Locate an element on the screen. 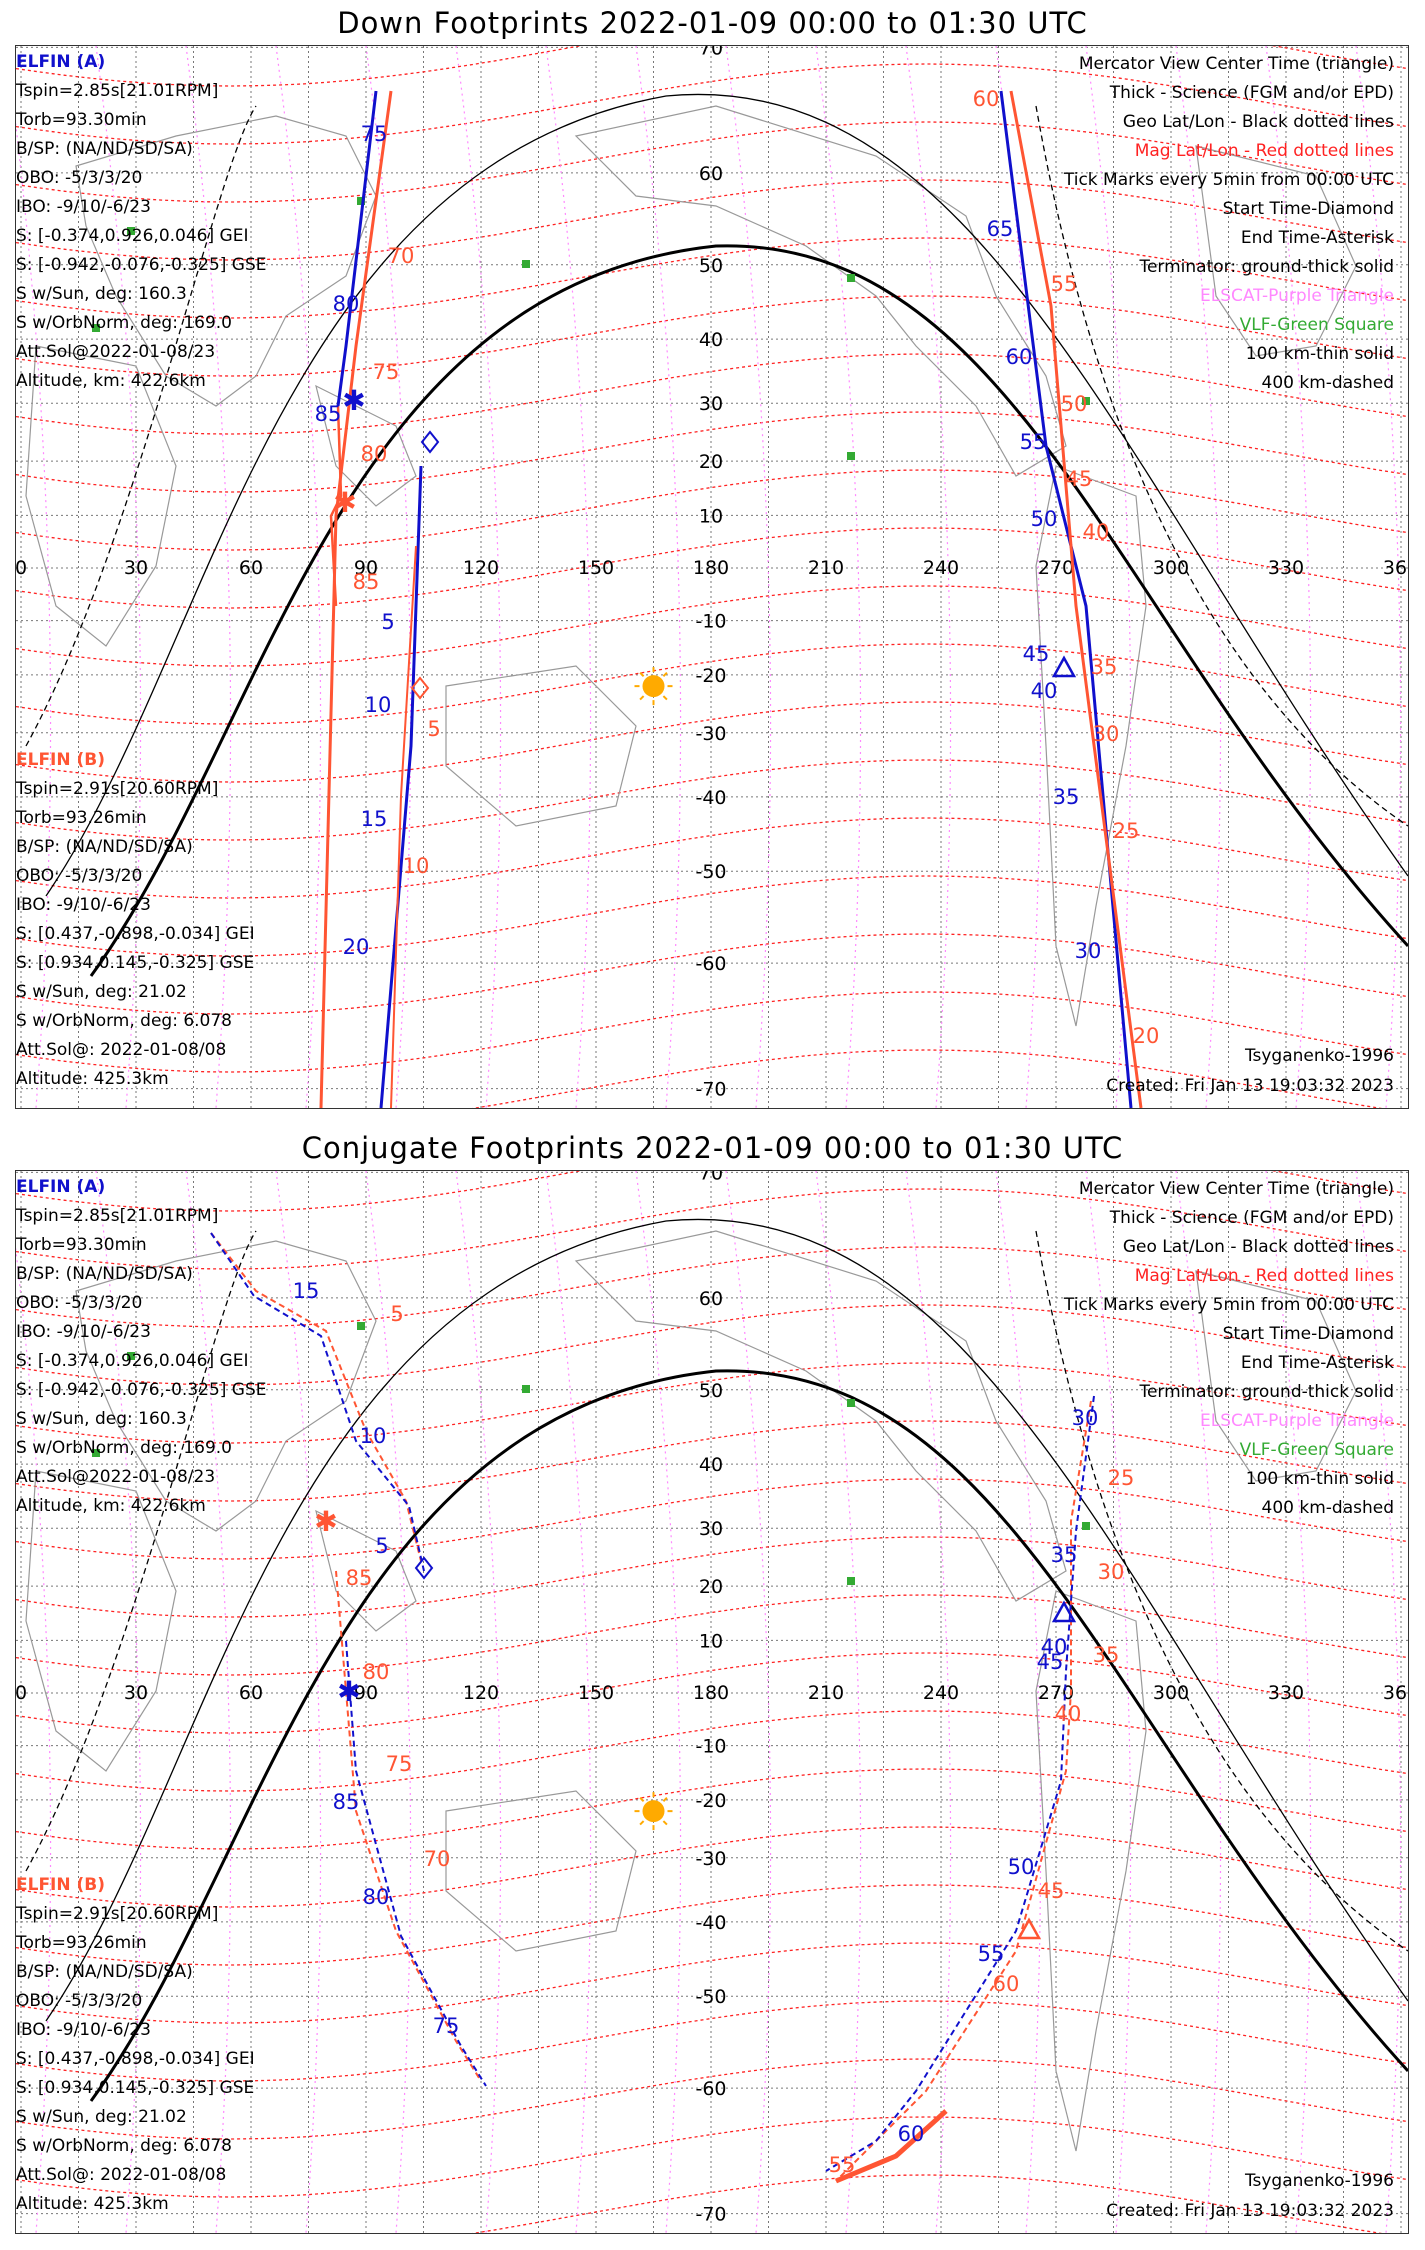 The height and width of the screenshot is (2250, 1425). longitude-tick-label: 60 is located at coordinates (251, 1693).